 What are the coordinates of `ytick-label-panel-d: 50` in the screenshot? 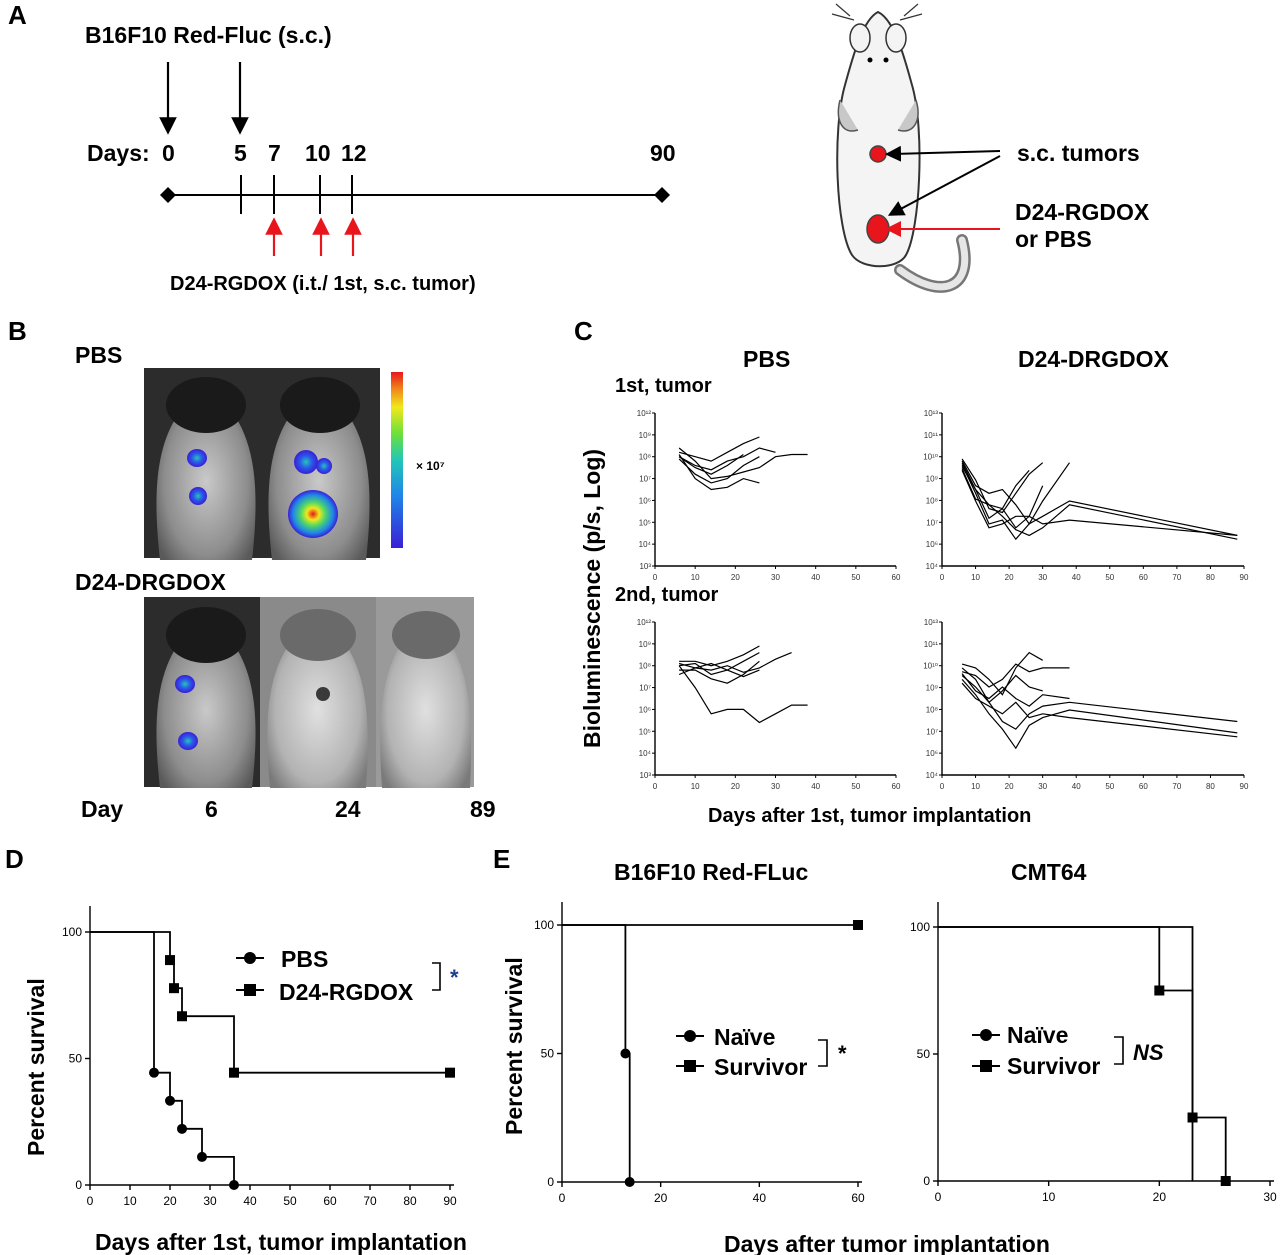 It's located at (76, 1059).